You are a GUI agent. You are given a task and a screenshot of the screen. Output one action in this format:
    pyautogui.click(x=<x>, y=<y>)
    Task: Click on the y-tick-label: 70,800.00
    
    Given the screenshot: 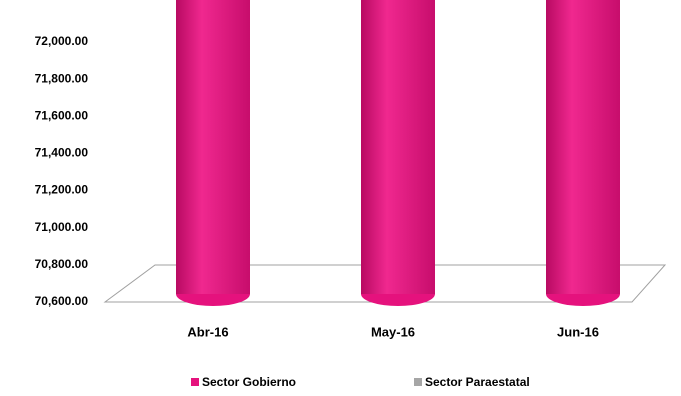 What is the action you would take?
    pyautogui.click(x=62, y=264)
    